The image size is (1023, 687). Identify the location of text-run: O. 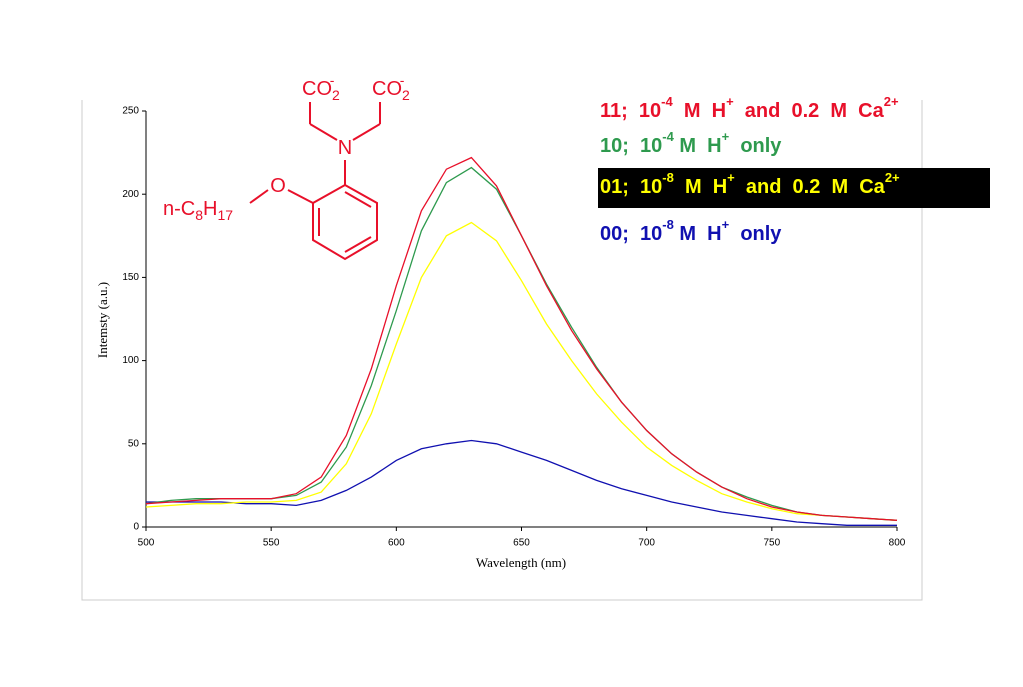
(278, 186).